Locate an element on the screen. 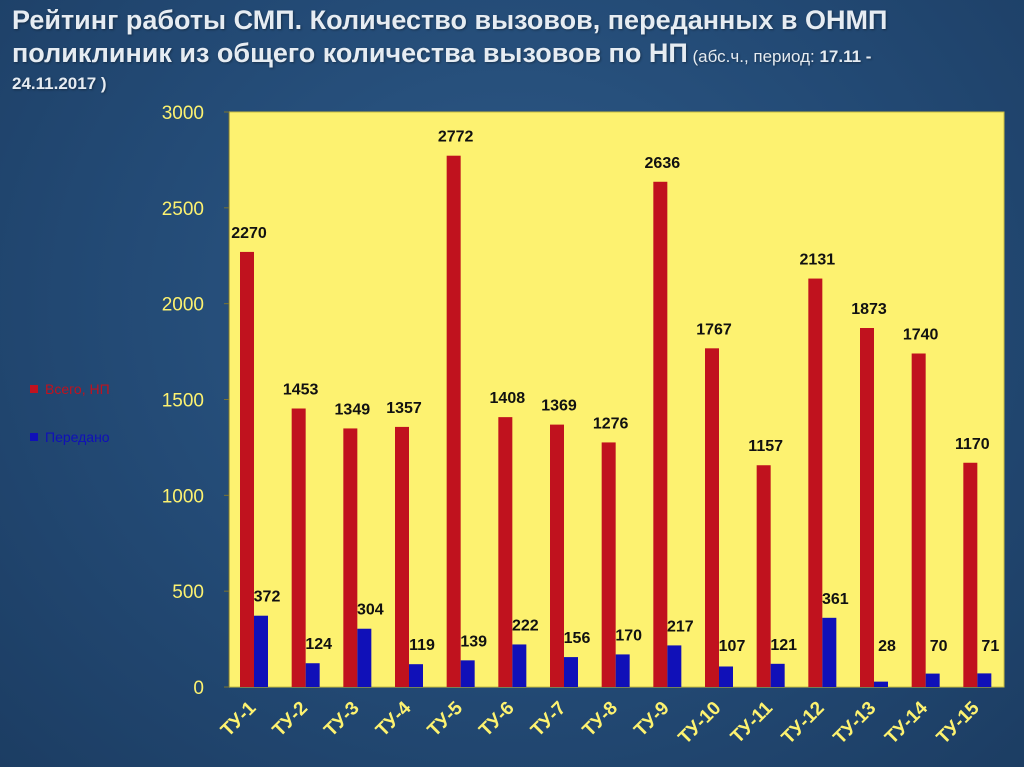  data-label-total: 2636 is located at coordinates (663, 163).